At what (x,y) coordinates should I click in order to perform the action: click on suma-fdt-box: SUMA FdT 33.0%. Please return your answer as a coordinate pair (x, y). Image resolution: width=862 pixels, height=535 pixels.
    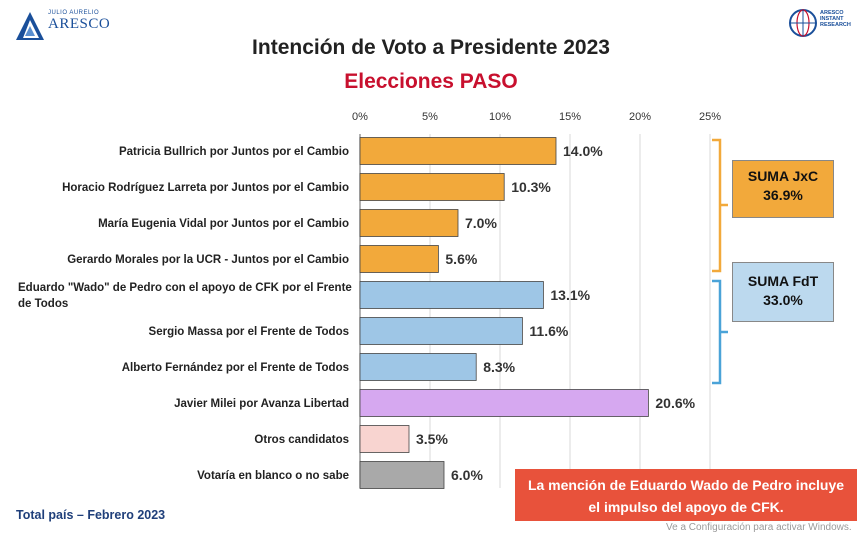
    Looking at the image, I should click on (783, 292).